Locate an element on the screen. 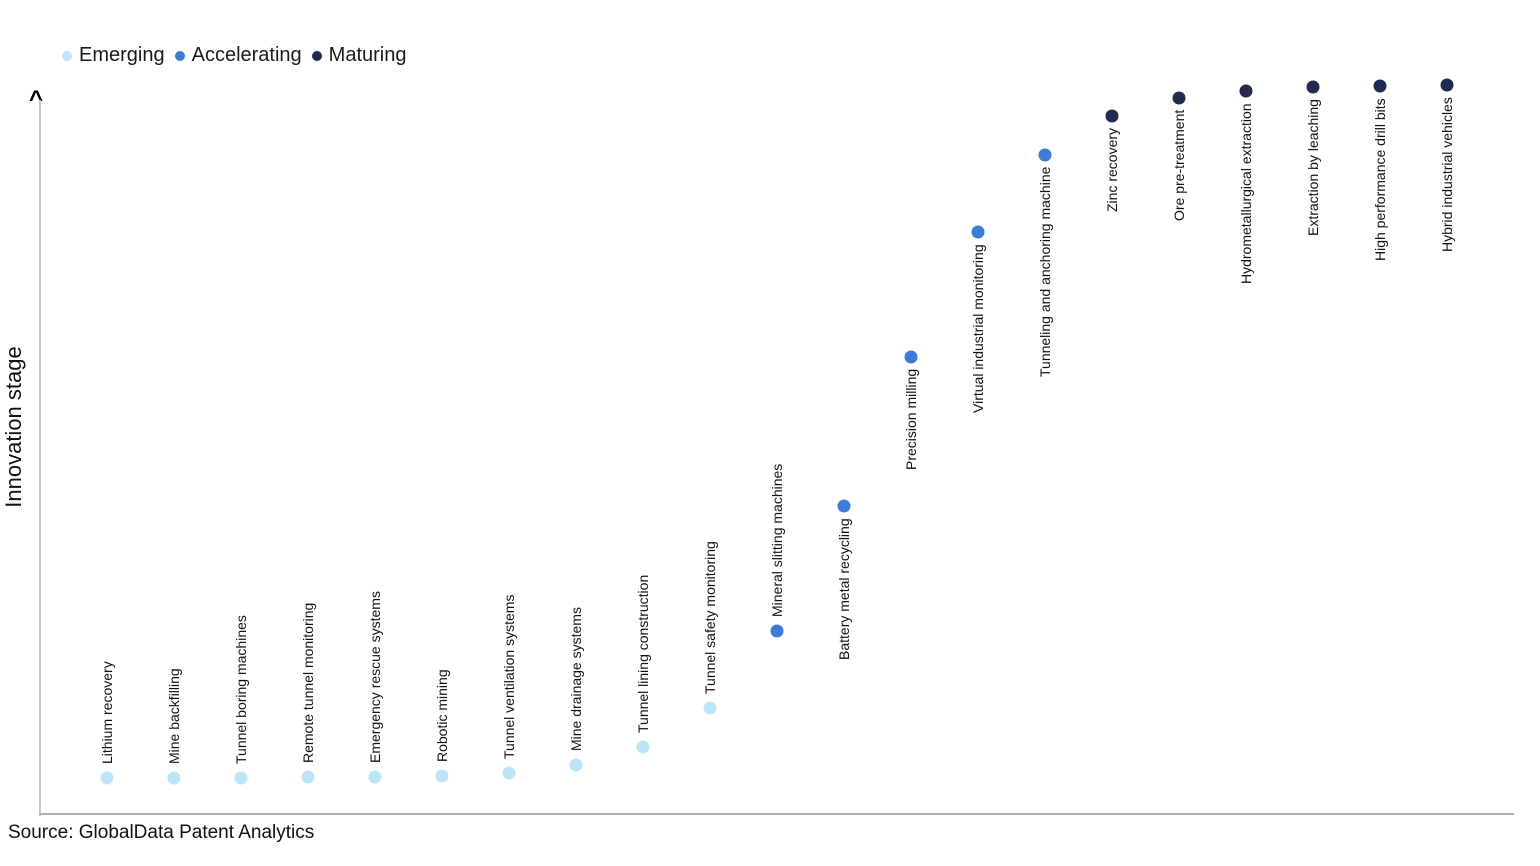  data-point-label: Virtual industrial monitoring is located at coordinates (978, 328).